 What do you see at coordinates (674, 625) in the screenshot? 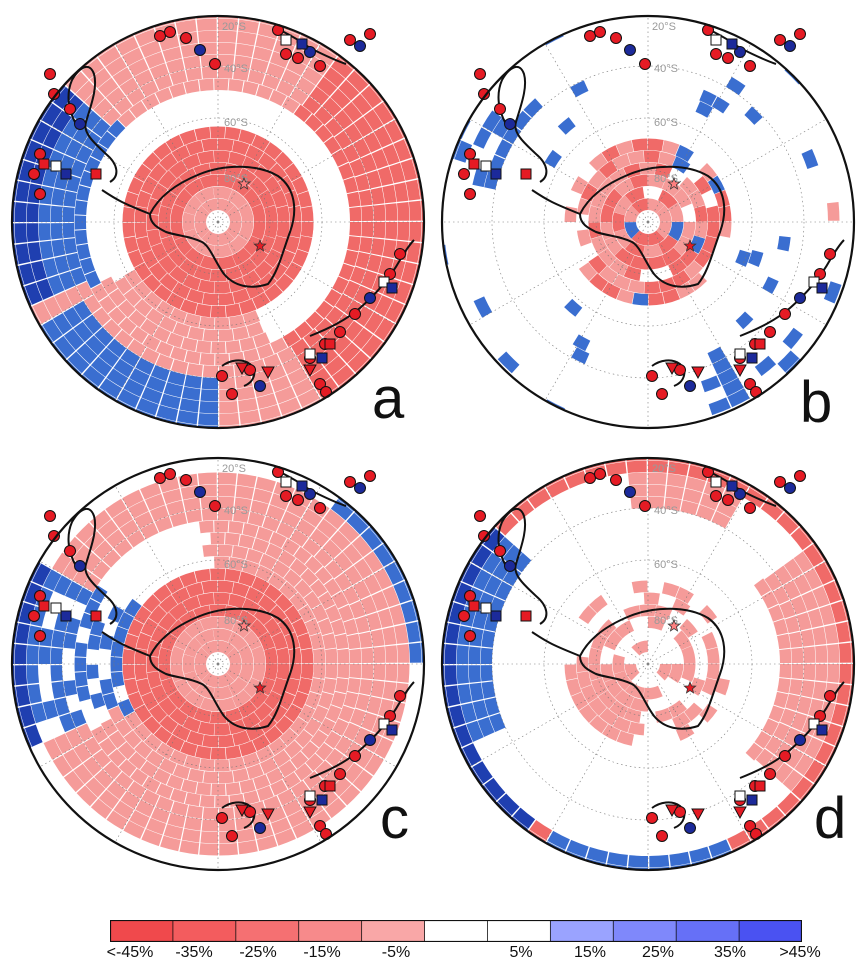
I see `star-icon` at bounding box center [674, 625].